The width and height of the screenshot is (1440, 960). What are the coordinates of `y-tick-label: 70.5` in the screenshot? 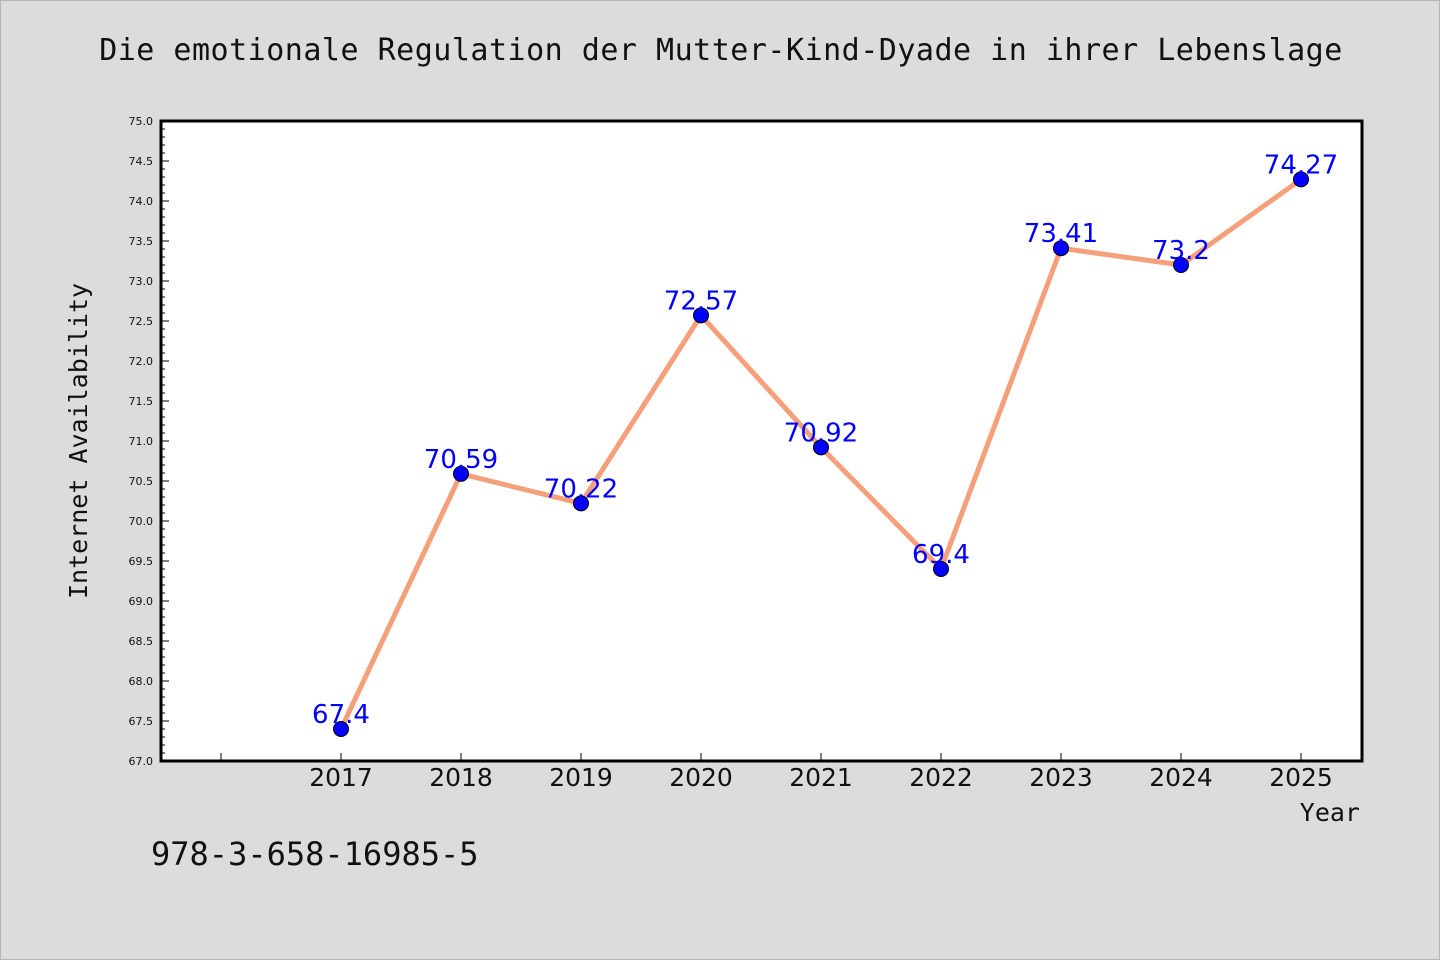 It's located at (141, 481).